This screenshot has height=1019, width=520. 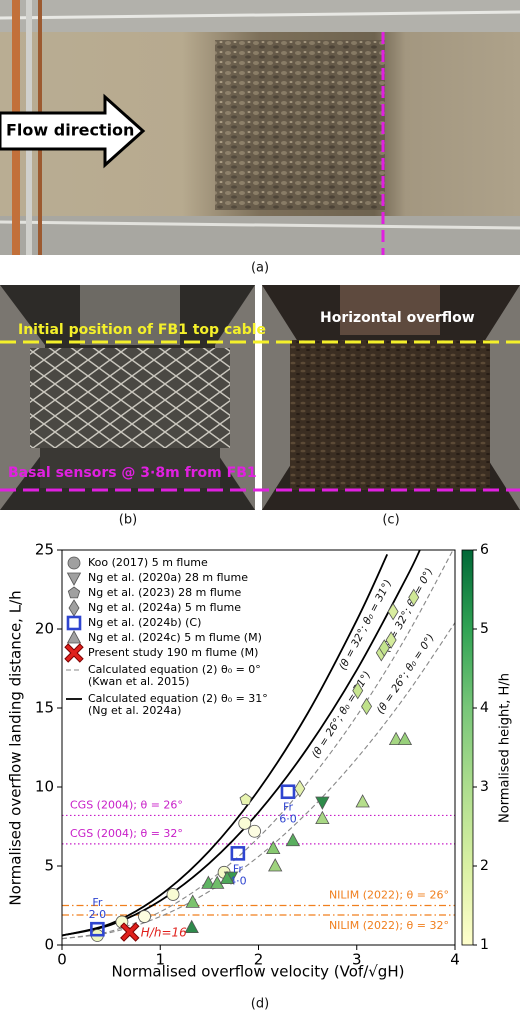 I want to click on colorbar-label: Normalised height, H/h, so click(x=505, y=748).